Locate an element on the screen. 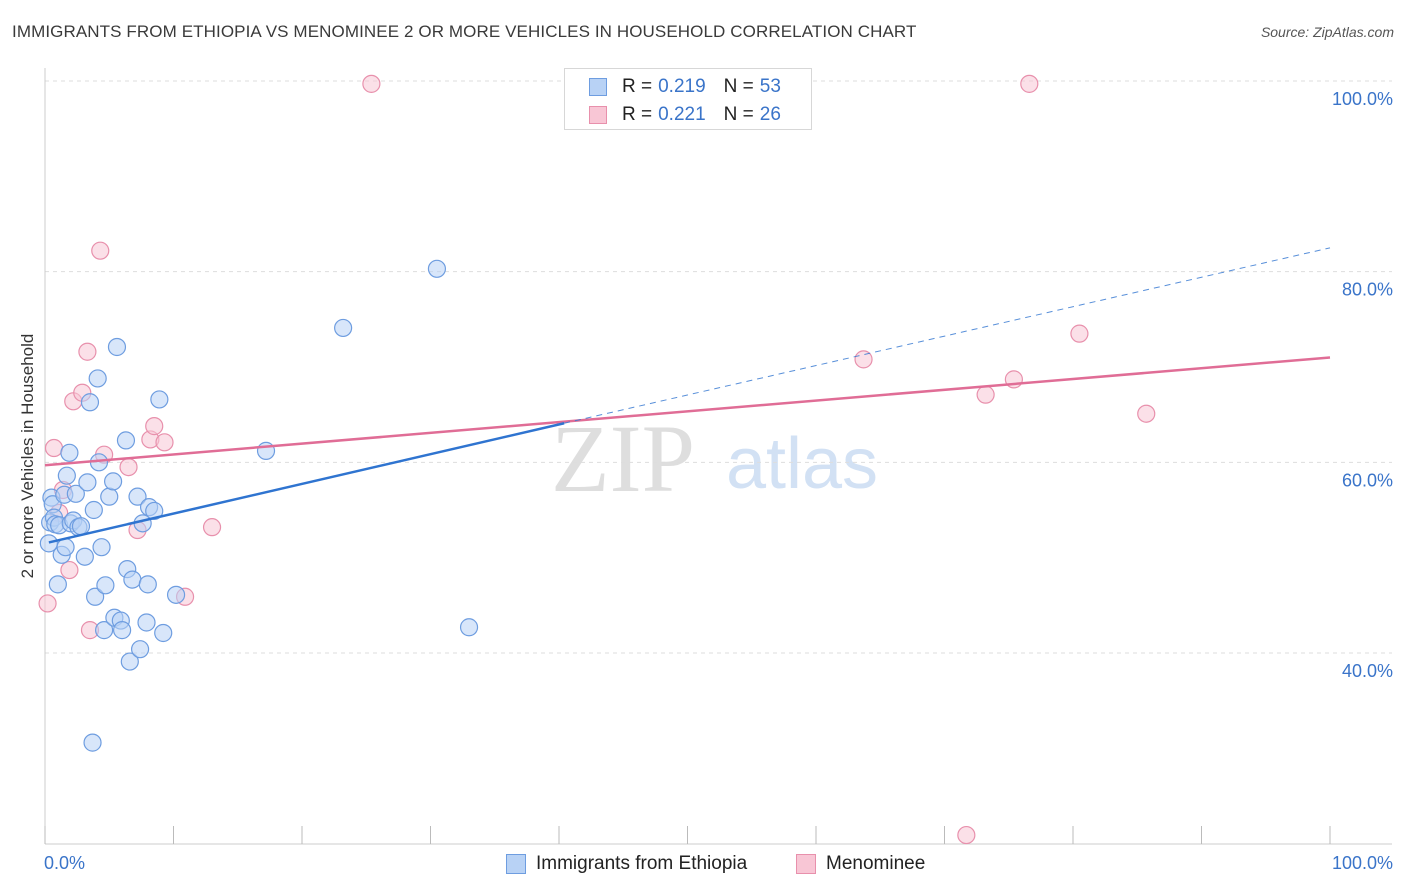 Image resolution: width=1406 pixels, height=892 pixels. correlation-legend: R = 0.219 N = 53 R = 0.221 N = 26 is located at coordinates (688, 99).